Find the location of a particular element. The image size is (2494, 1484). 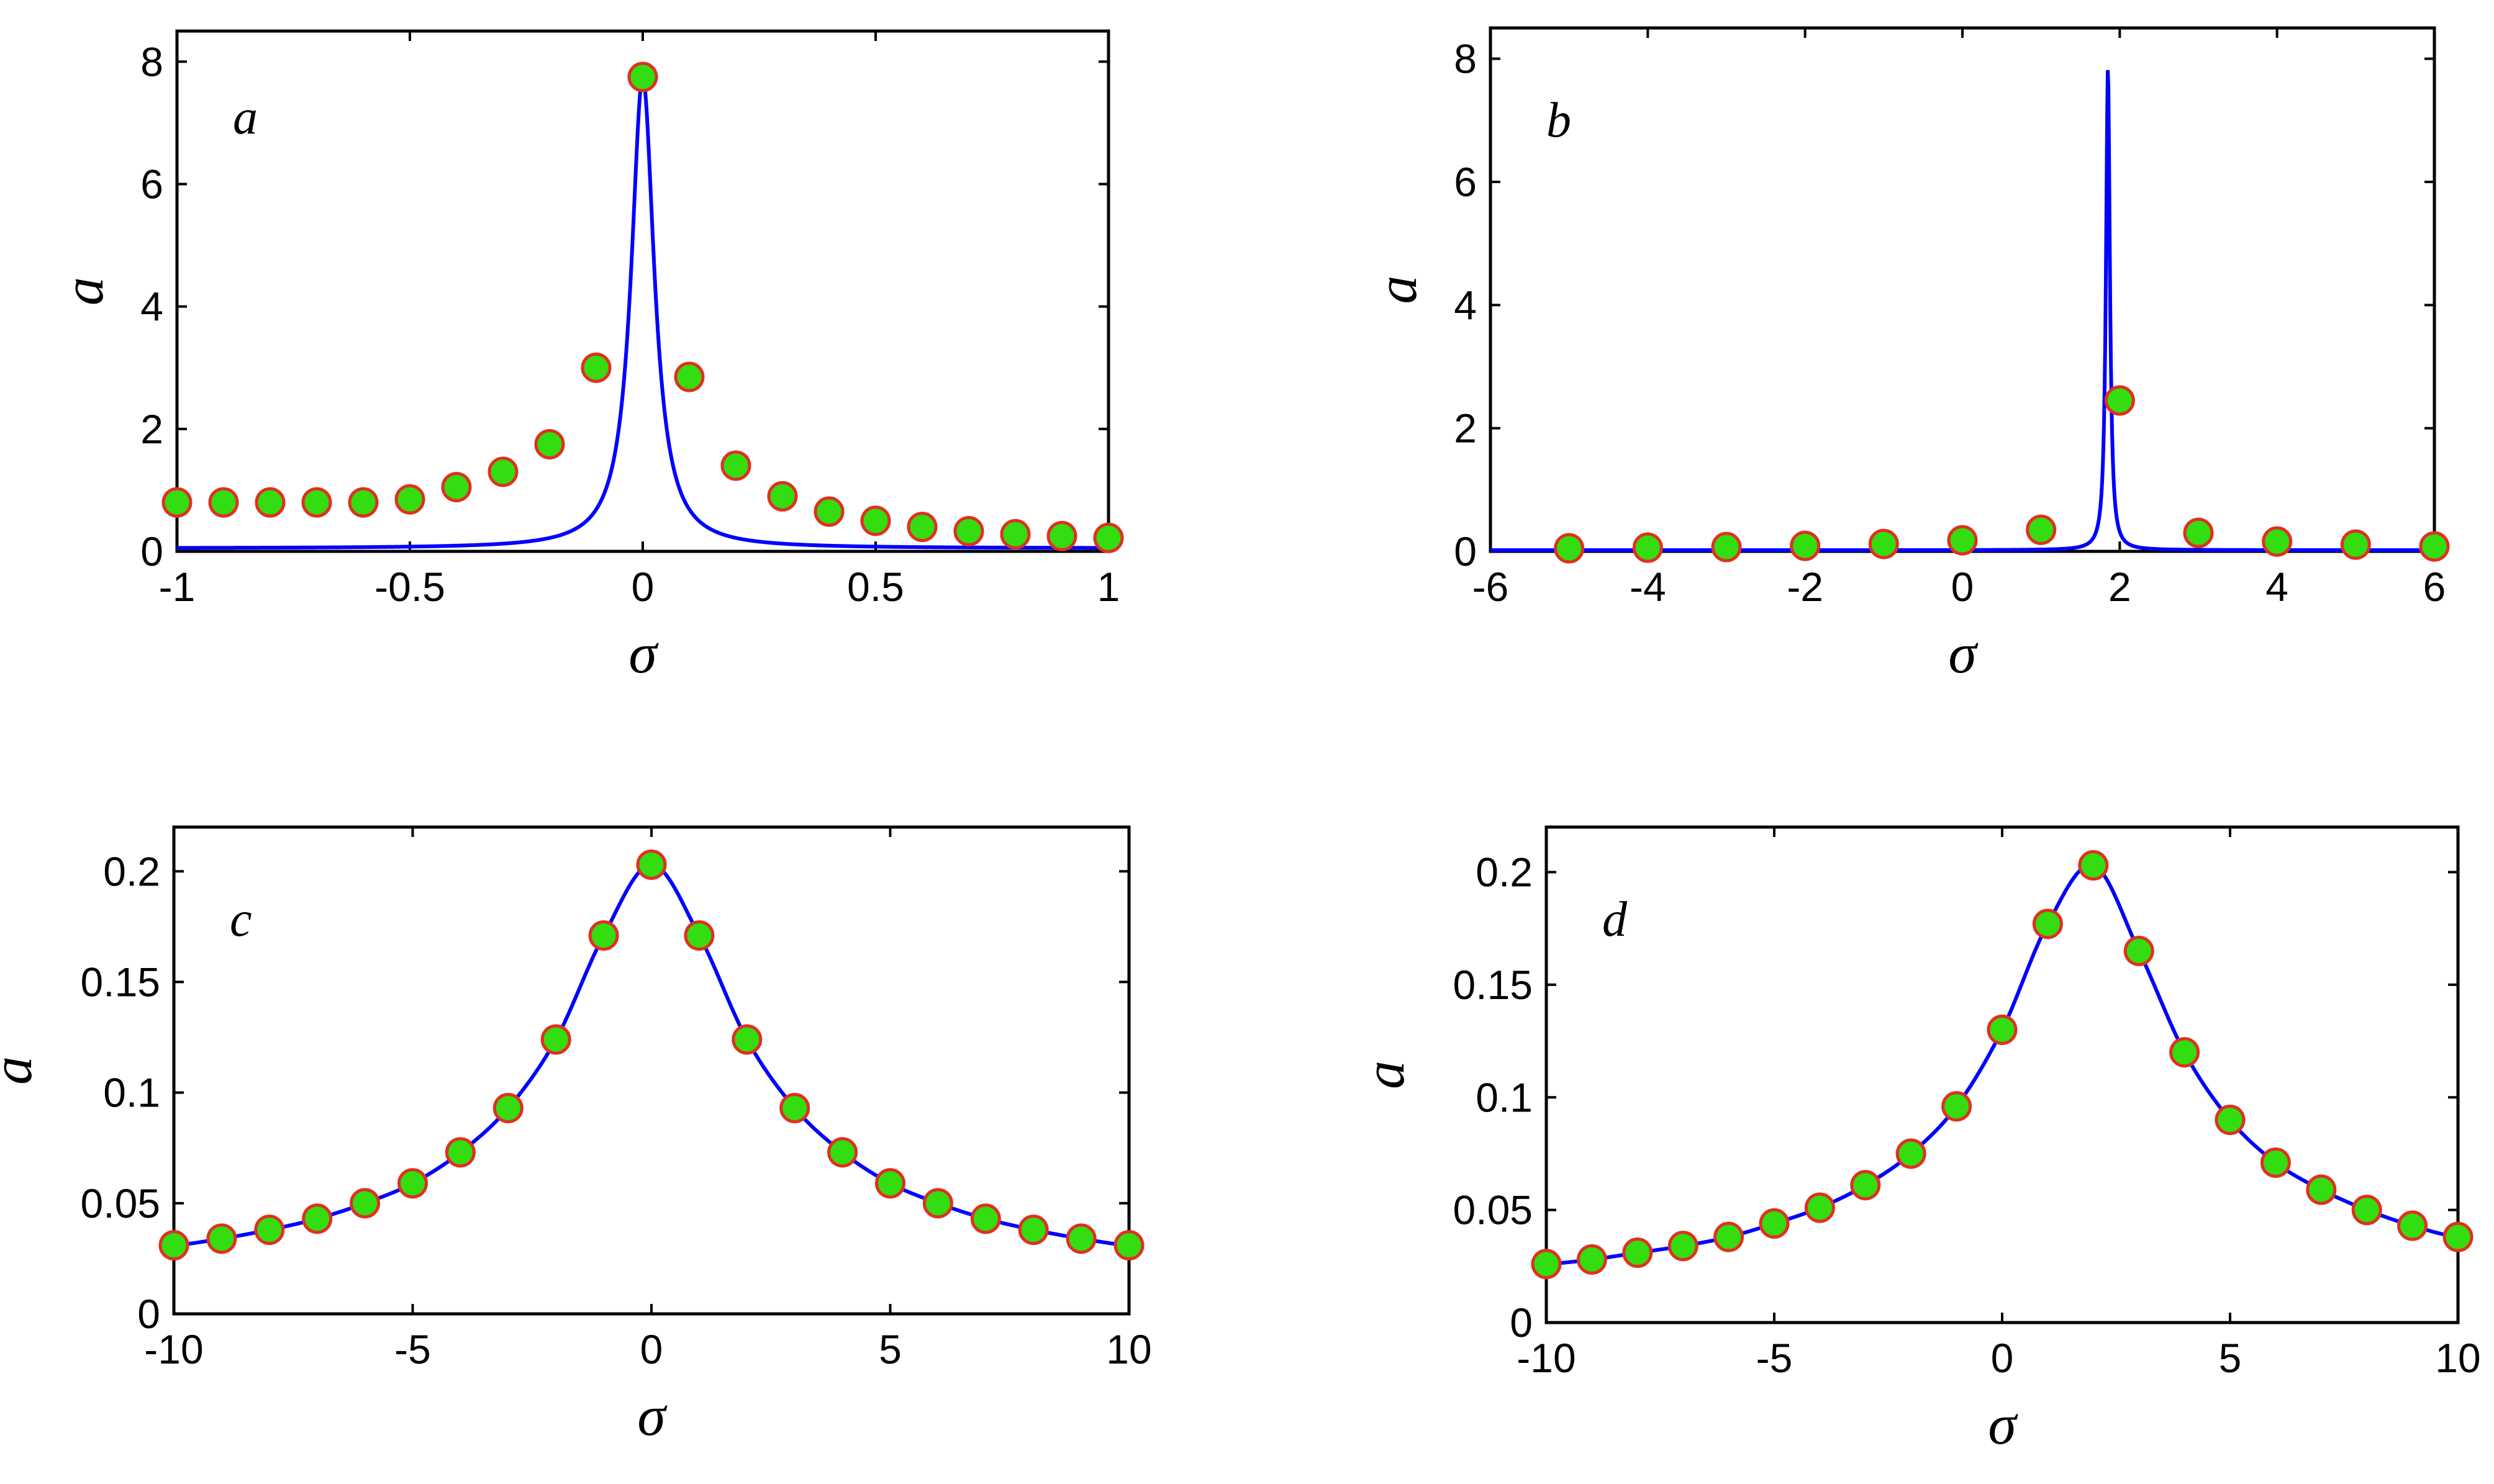

chart-b-xtick-label: -4 is located at coordinates (1648, 587).